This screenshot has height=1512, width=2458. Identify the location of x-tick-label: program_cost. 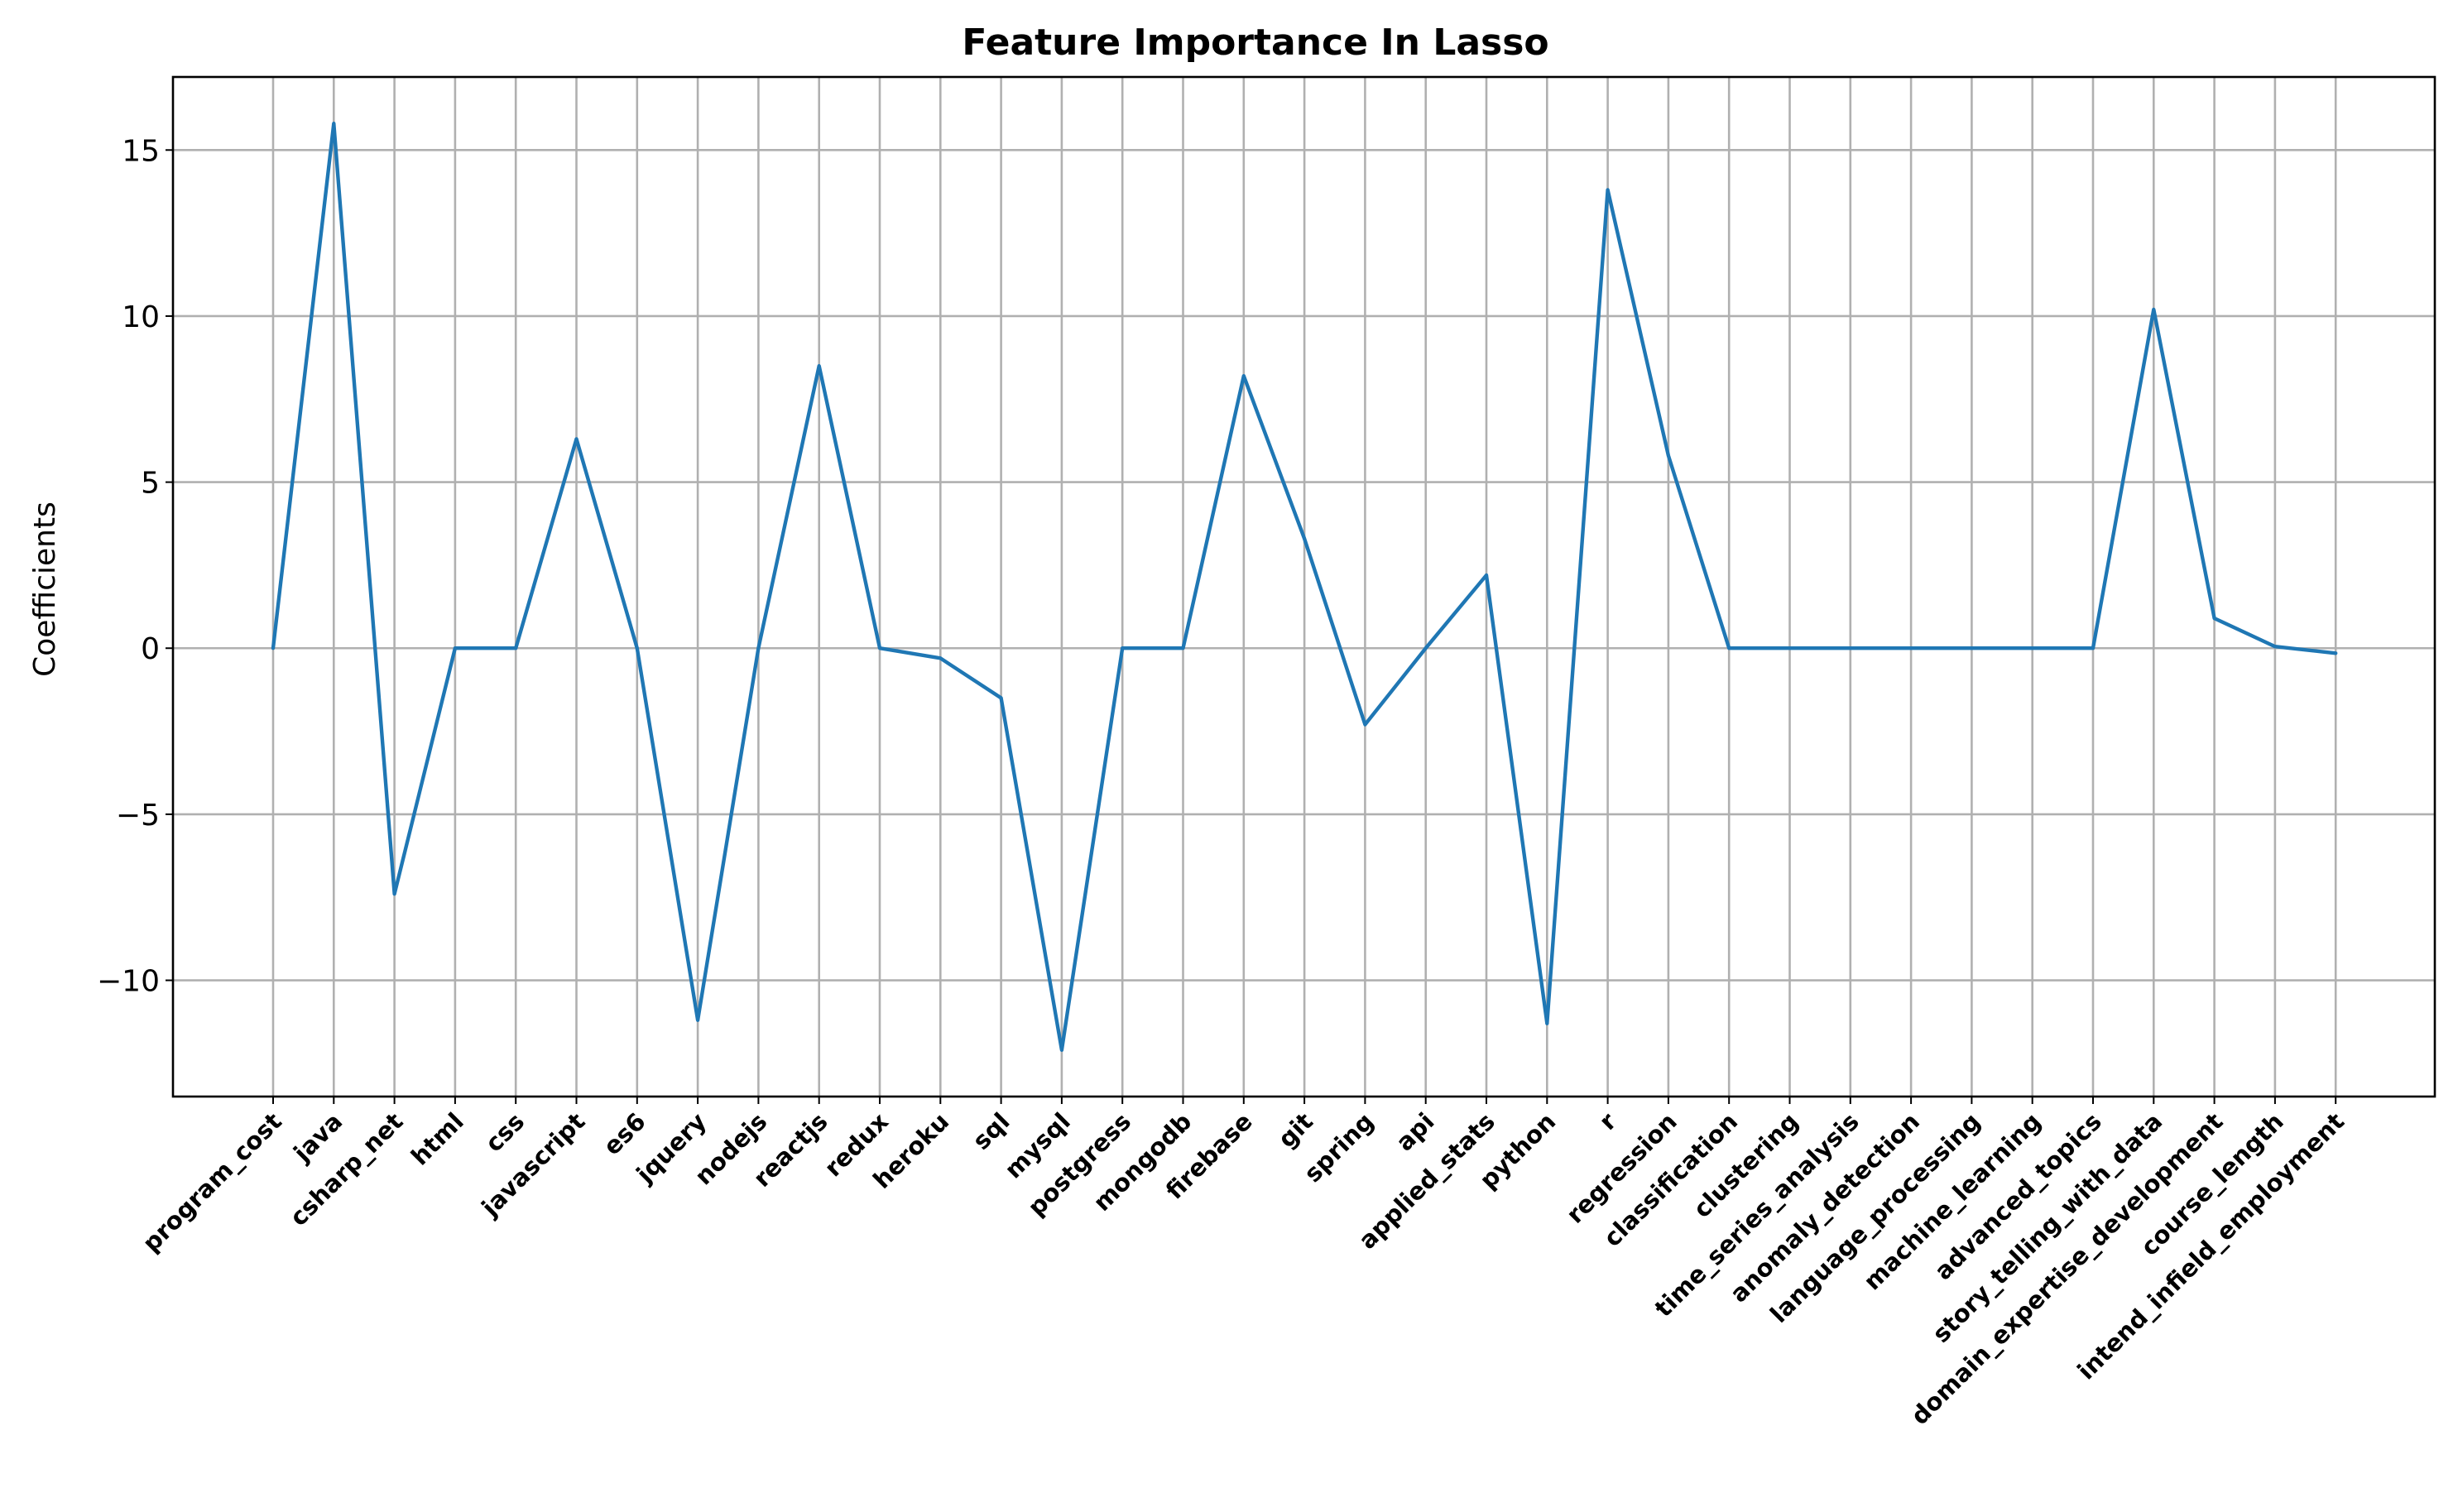
(212, 1182).